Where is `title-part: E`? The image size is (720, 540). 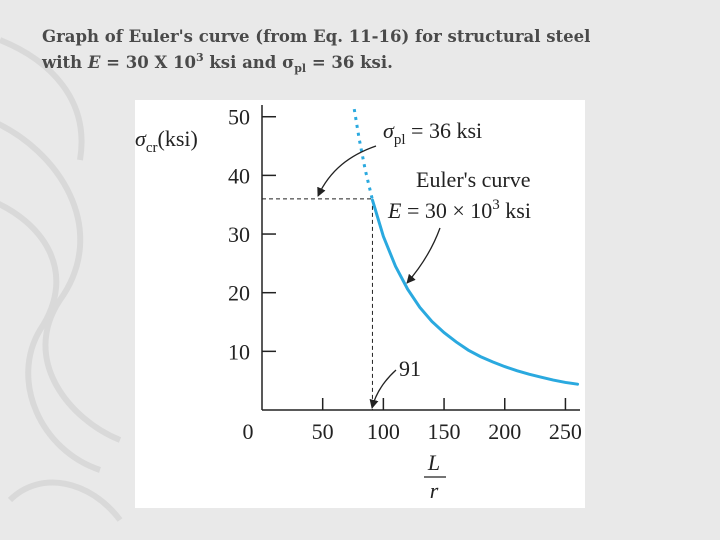
title-part: E is located at coordinates (94, 62).